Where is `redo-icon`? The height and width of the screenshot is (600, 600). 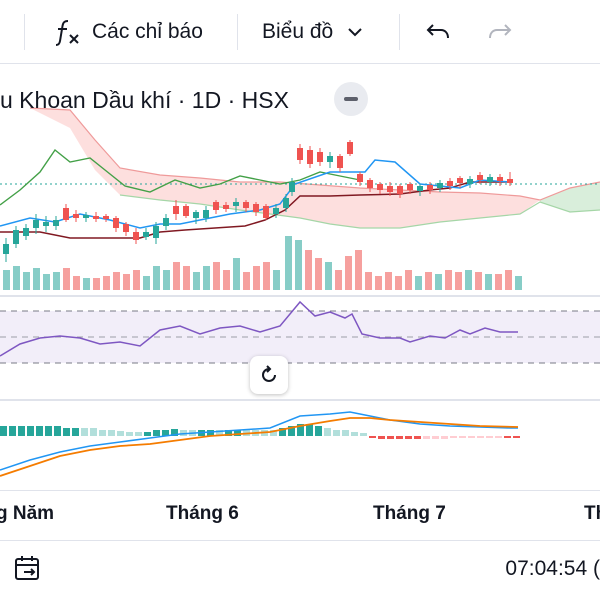 redo-icon is located at coordinates (500, 31).